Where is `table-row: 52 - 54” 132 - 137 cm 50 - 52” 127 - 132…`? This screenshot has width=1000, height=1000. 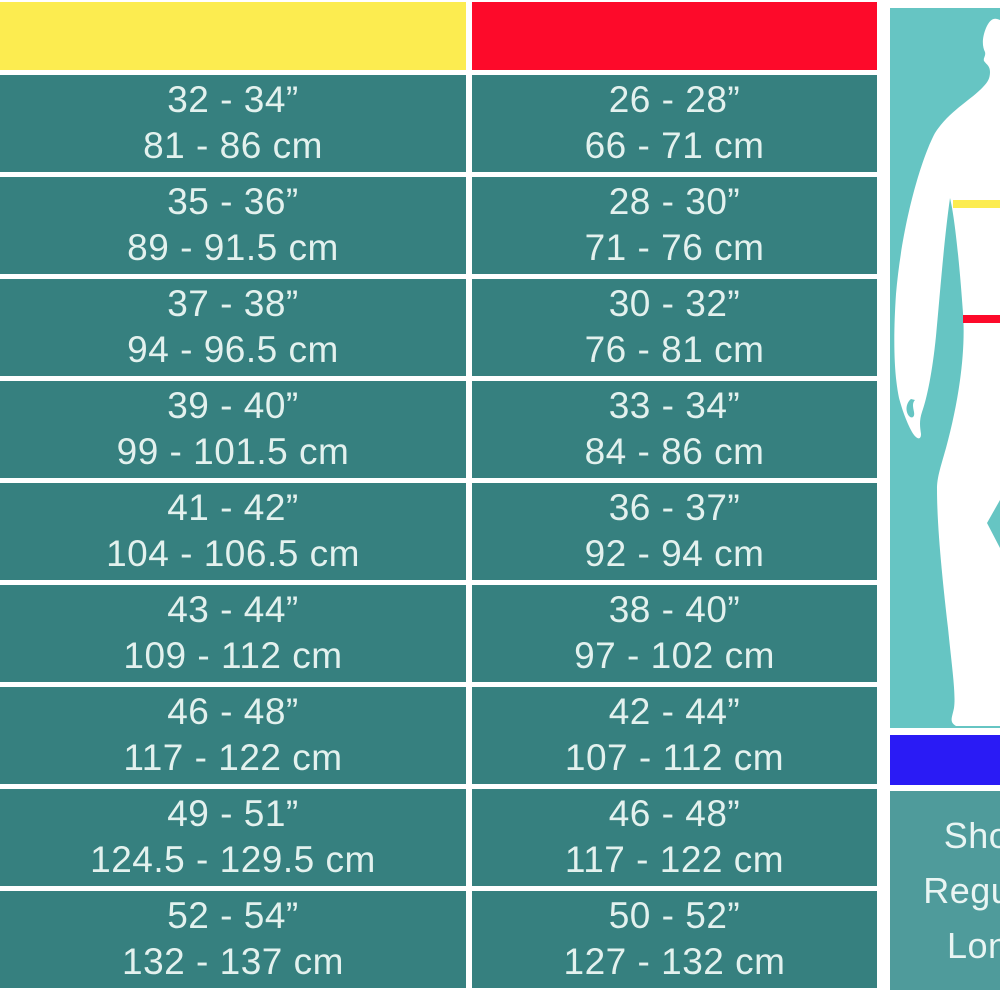
table-row: 52 - 54” 132 - 137 cm 50 - 52” 127 - 132… is located at coordinates (438, 939).